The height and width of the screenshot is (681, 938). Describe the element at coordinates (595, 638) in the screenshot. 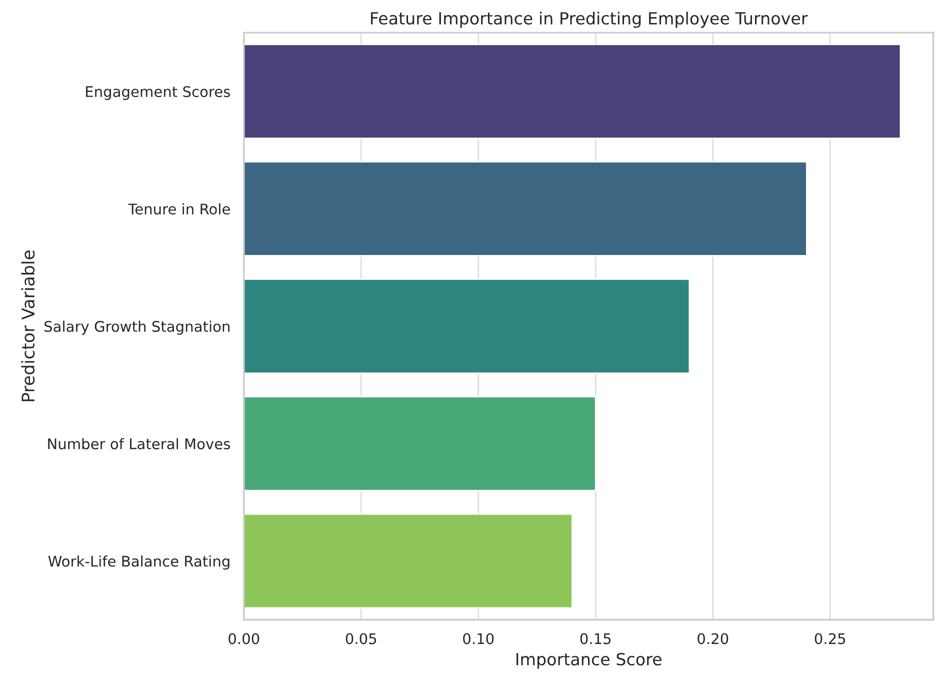

I see `x-tick-label: 0.15` at that location.